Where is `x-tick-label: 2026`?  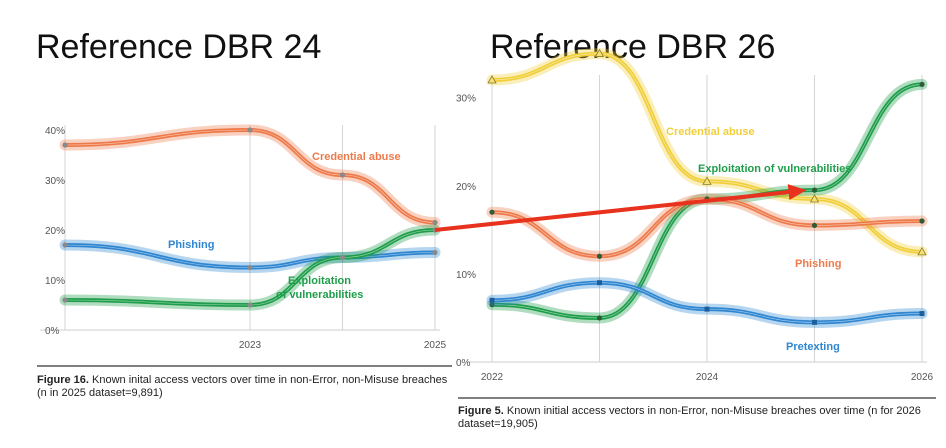
x-tick-label: 2026 is located at coordinates (922, 377).